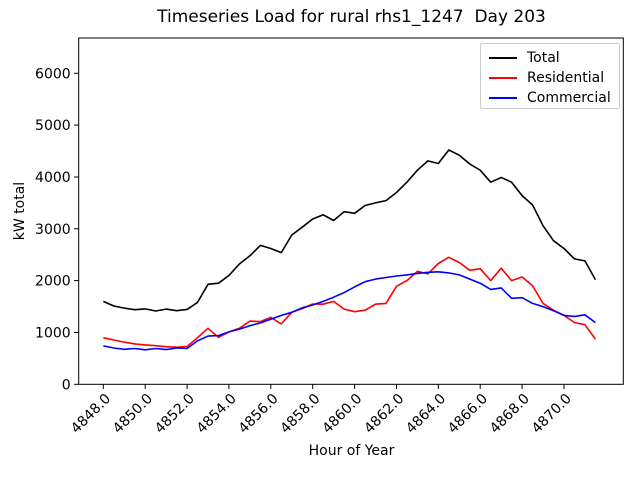 The height and width of the screenshot is (480, 640). I want to click on legend: Total Residential Commercial, so click(550, 76).